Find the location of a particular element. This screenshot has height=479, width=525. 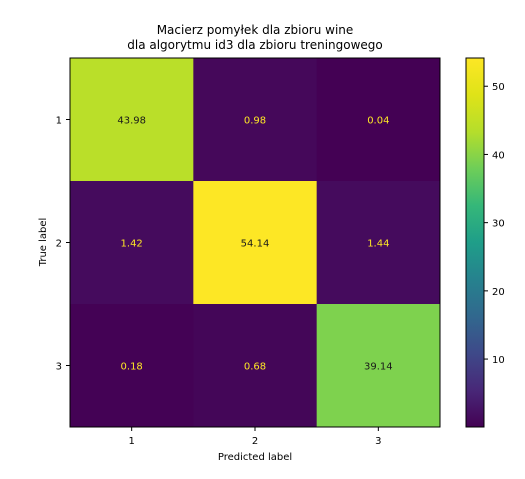

cell-value-r1-c2: 0.98 is located at coordinates (255, 121).